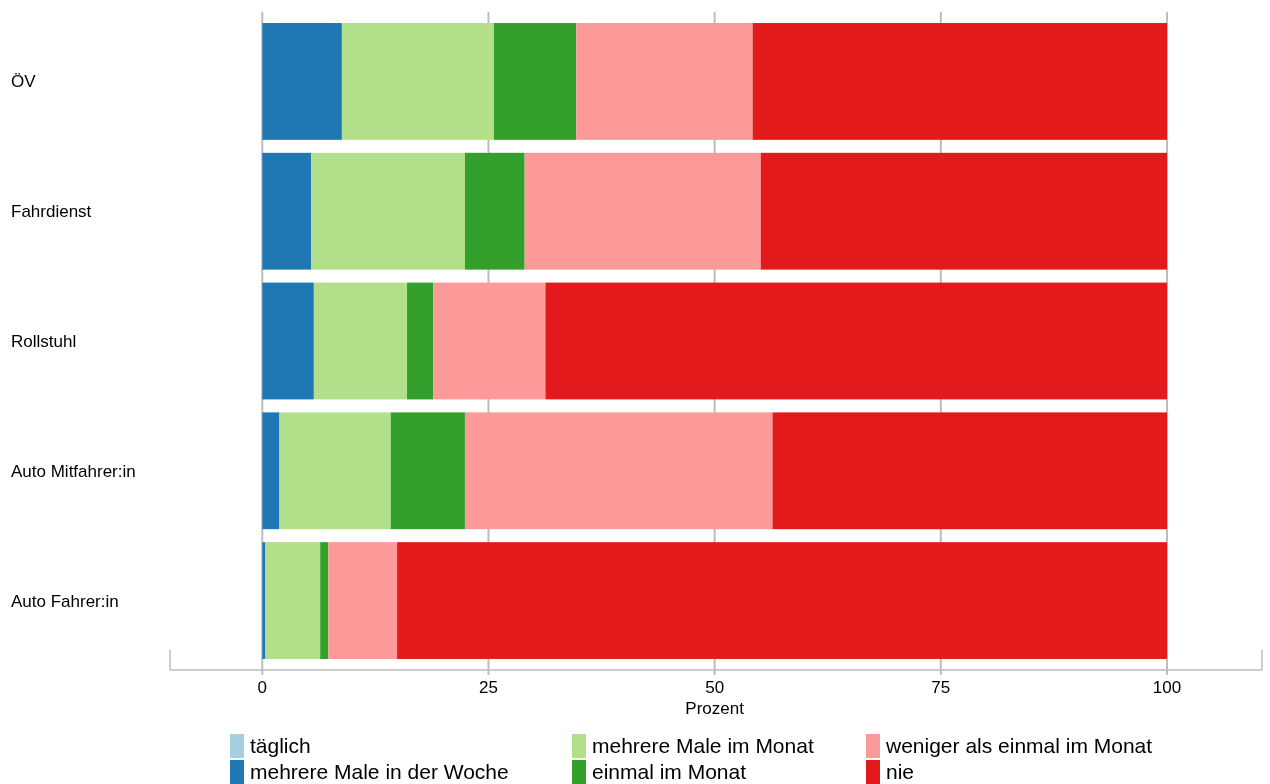  What do you see at coordinates (715, 708) in the screenshot?
I see `x-axis-title: Prozent` at bounding box center [715, 708].